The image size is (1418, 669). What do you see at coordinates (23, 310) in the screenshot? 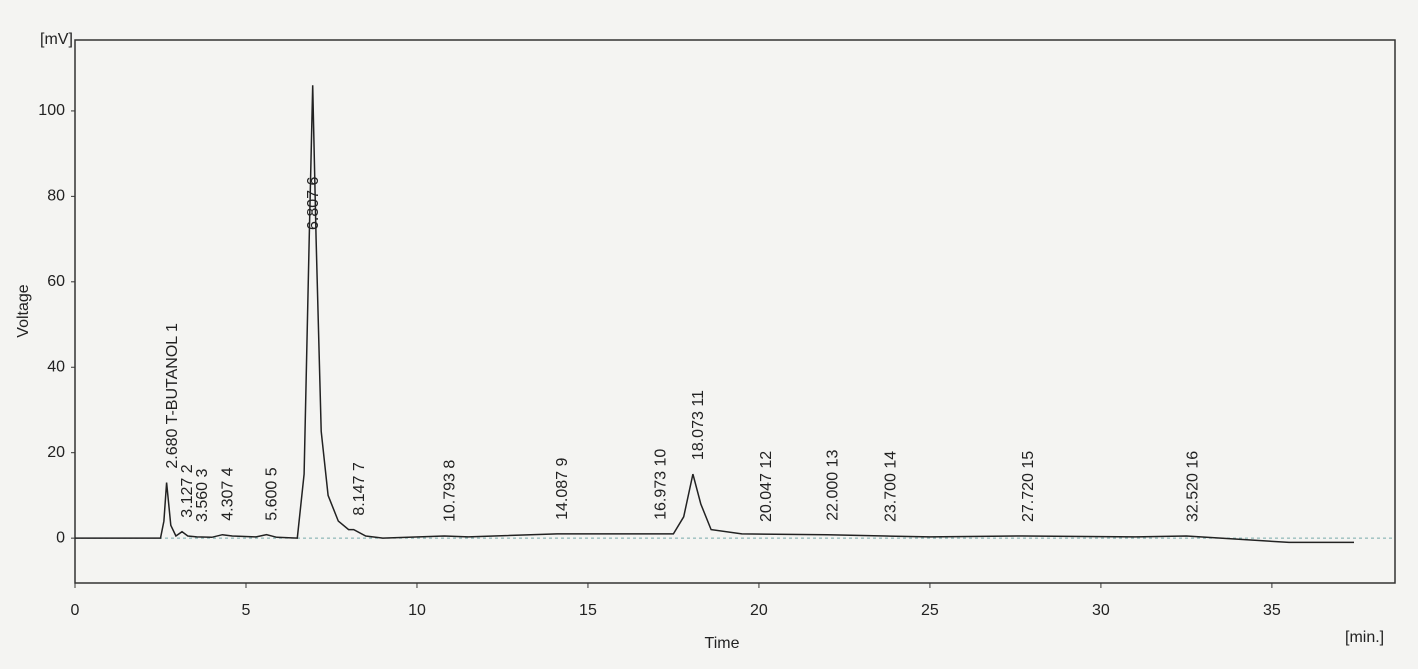
I see `y-axis-label: Voltage` at bounding box center [23, 310].